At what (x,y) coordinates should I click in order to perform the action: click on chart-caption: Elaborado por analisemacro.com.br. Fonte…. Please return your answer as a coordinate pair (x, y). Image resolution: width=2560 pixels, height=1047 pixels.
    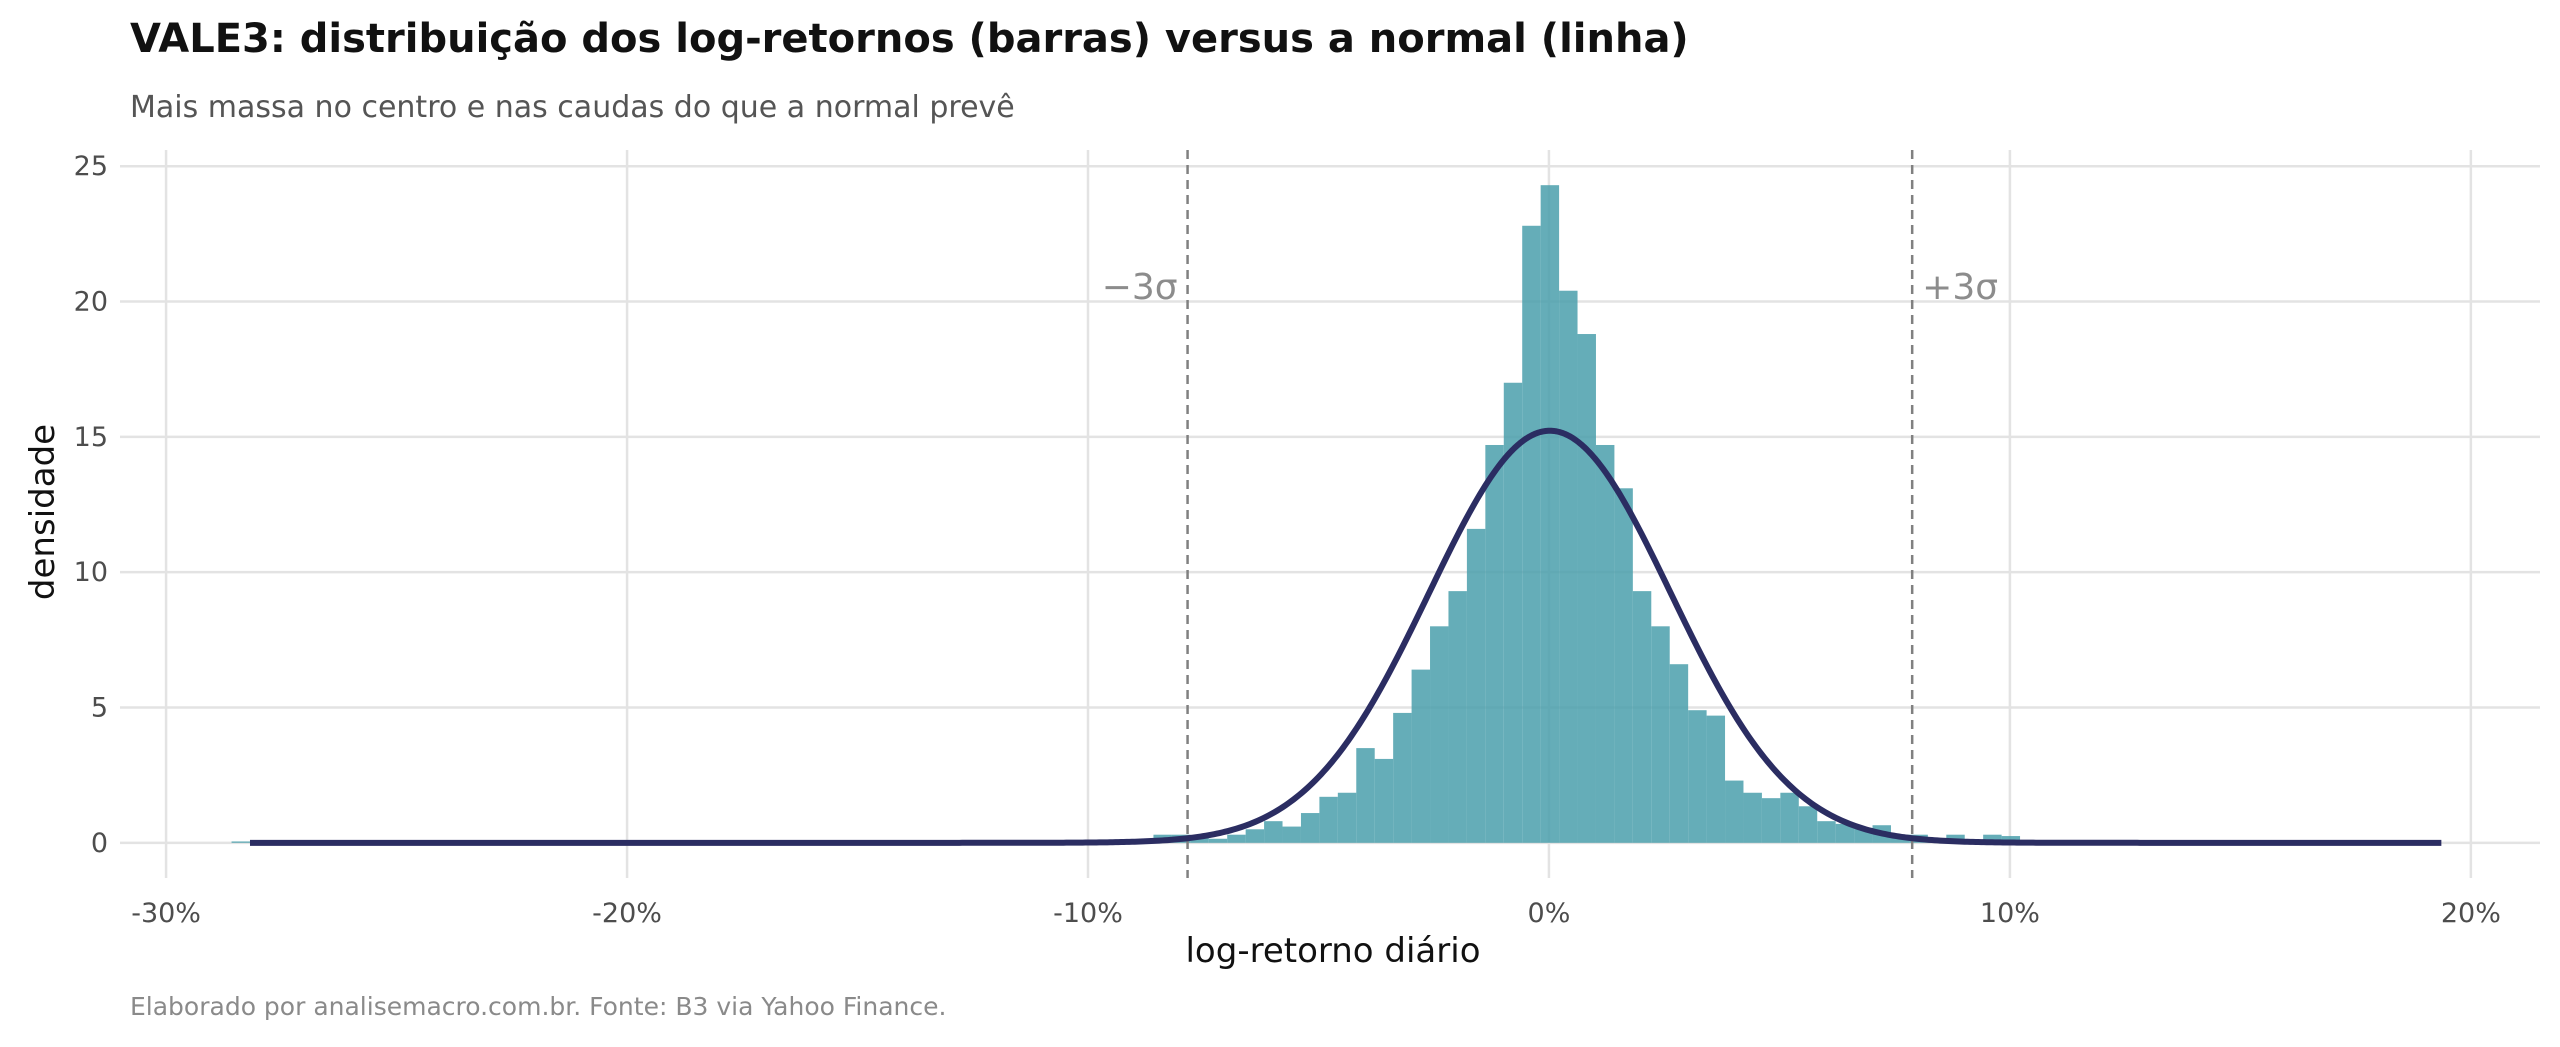
    Looking at the image, I should click on (538, 1006).